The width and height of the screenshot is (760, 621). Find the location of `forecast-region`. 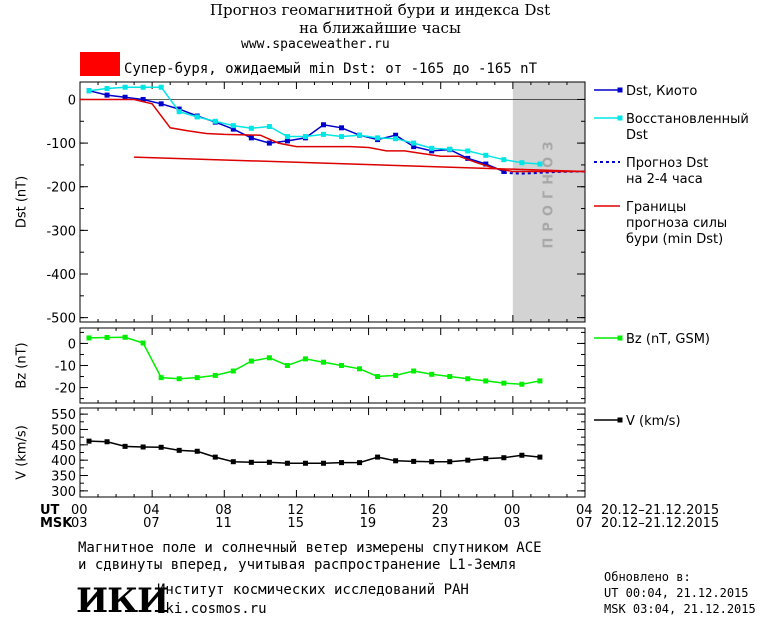

forecast-region is located at coordinates (548, 202).